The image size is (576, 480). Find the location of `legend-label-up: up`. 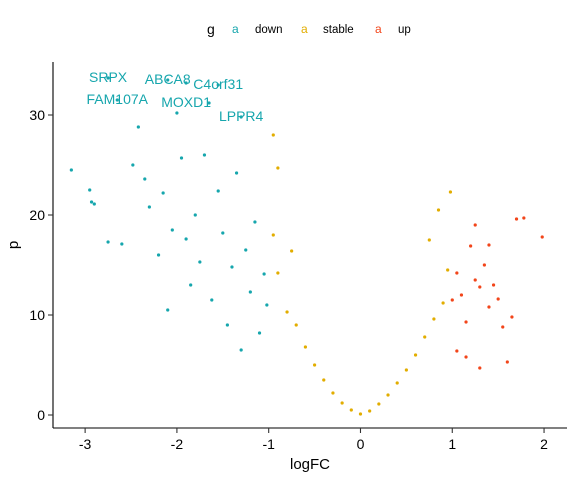

legend-label-up: up is located at coordinates (404, 30).